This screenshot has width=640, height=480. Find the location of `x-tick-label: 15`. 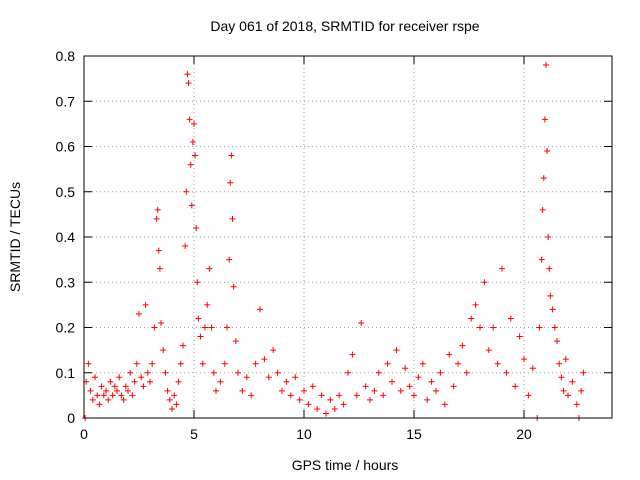

x-tick-label: 15 is located at coordinates (414, 434).